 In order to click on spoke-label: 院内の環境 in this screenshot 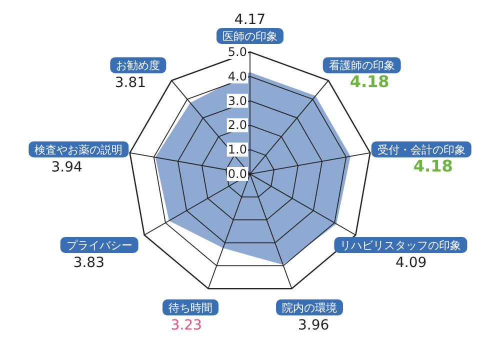, I will do `click(310, 307)`.